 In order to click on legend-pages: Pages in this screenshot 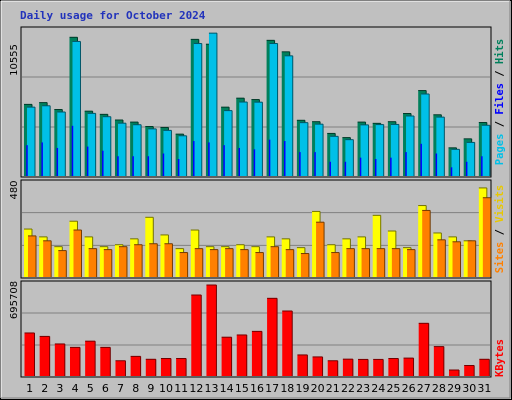, I will do `click(500, 150)`.